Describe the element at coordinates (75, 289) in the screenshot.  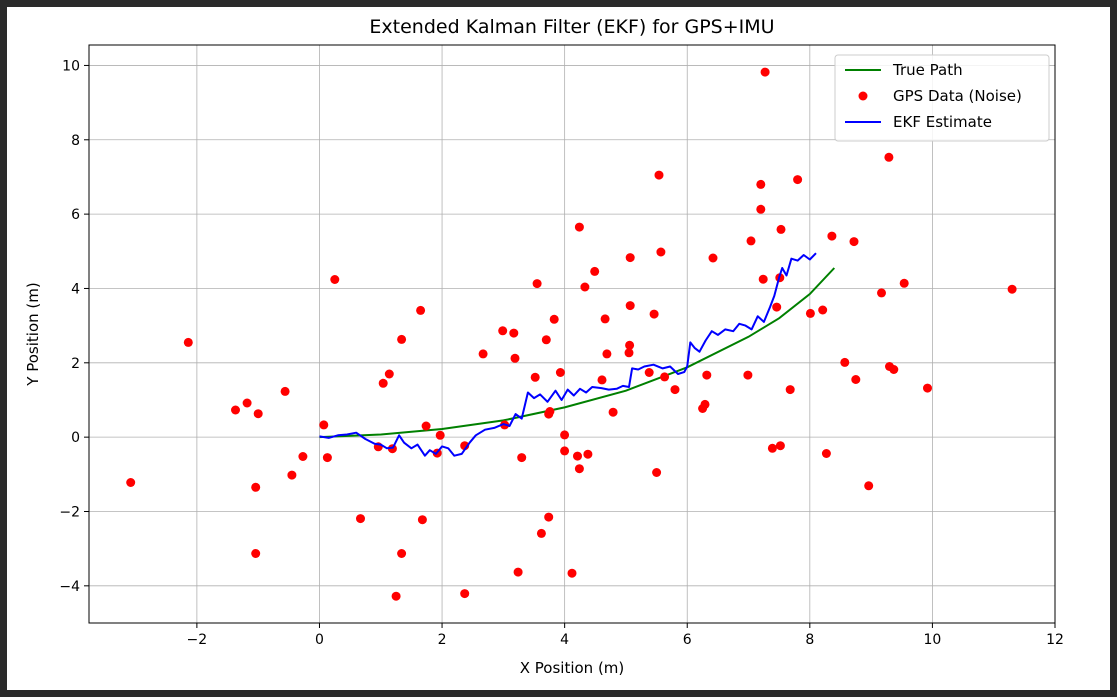
I see `y-tick-label: 4` at that location.